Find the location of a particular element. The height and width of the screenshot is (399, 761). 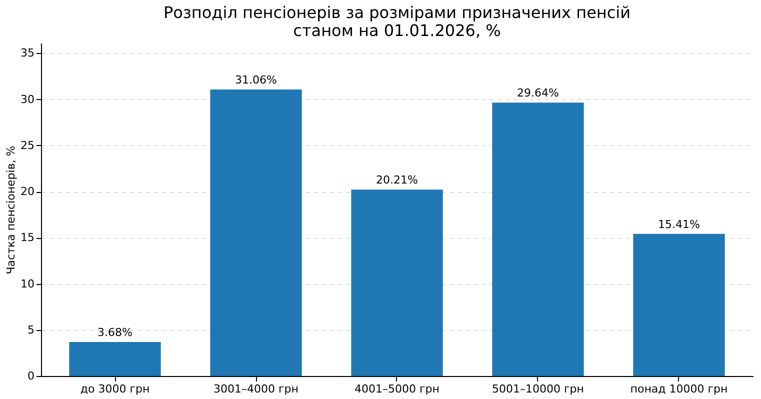

data-label: 31.06% is located at coordinates (256, 79).